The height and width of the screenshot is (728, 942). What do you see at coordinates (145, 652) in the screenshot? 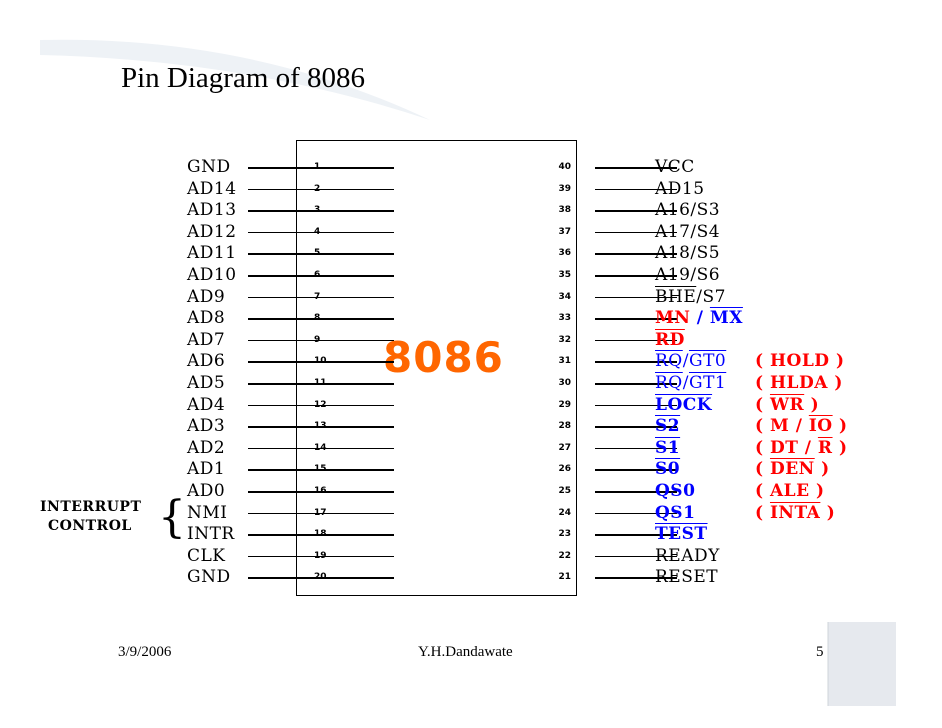
I see `footer-date: 3/9/2006` at bounding box center [145, 652].